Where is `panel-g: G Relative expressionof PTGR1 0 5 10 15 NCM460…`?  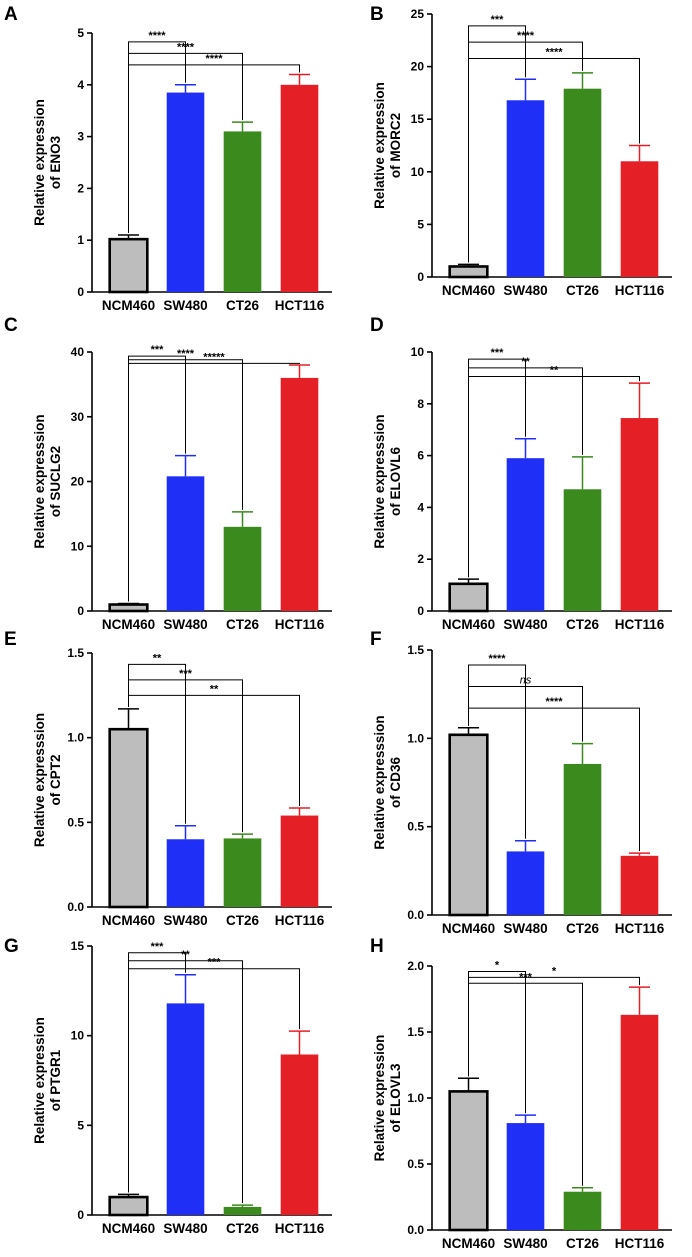 panel-g: G Relative expressionof PTGR1 0 5 10 15 NCM460… is located at coordinates (168, 1086).